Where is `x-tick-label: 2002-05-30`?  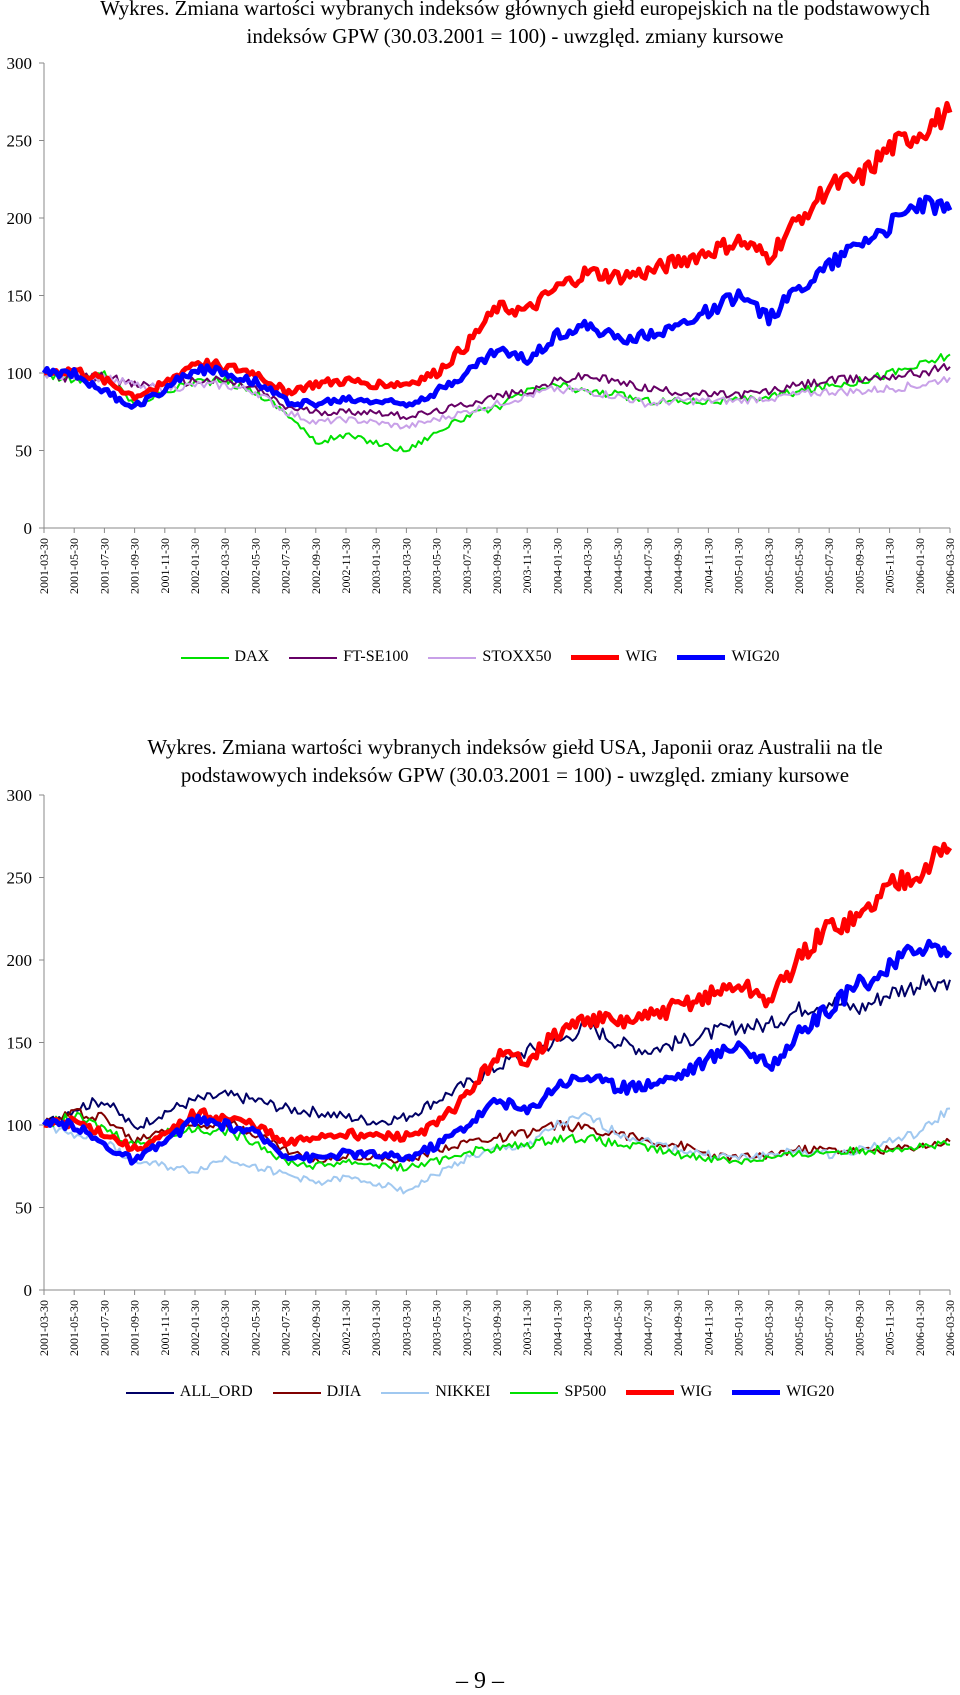
x-tick-label: 2002-05-30 is located at coordinates (255, 566).